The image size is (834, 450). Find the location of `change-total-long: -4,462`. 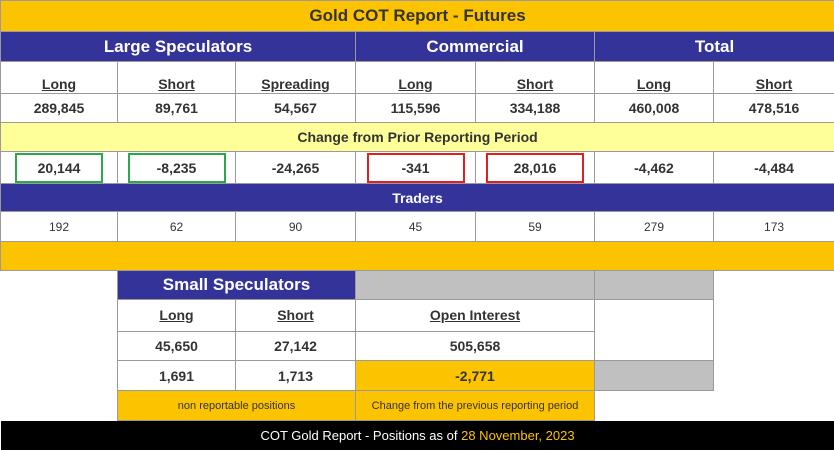

change-total-long: -4,462 is located at coordinates (654, 168).